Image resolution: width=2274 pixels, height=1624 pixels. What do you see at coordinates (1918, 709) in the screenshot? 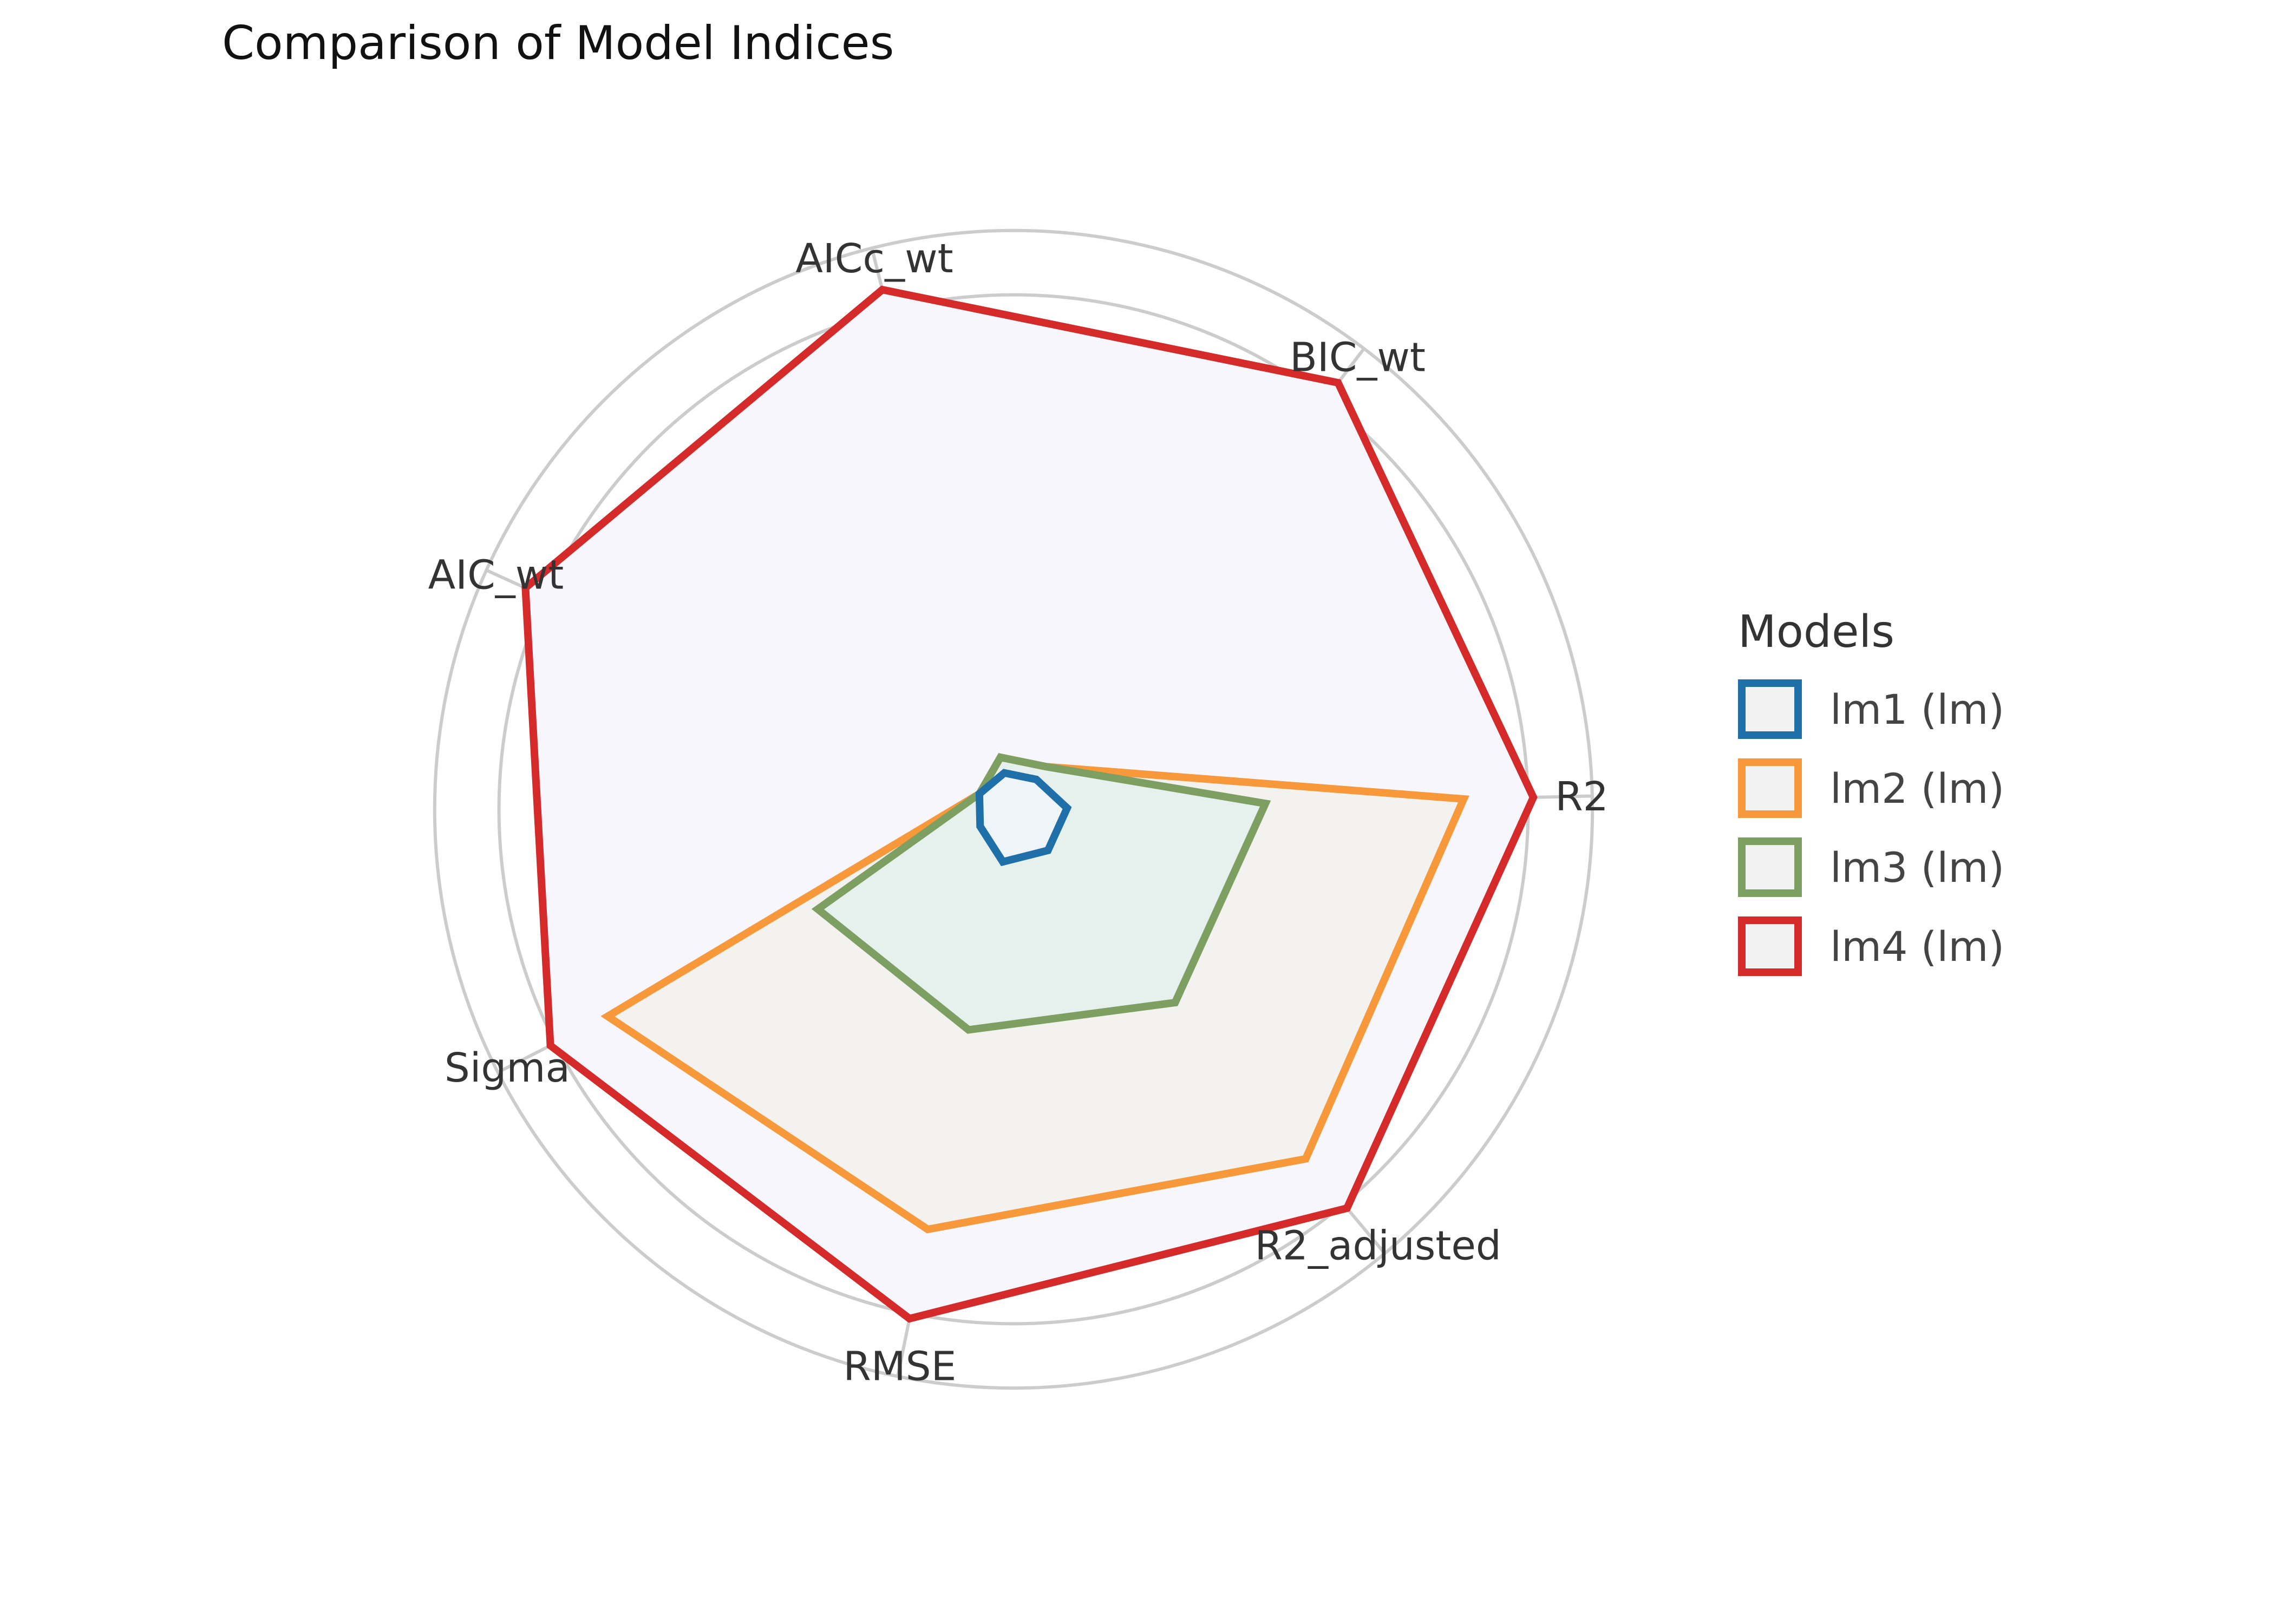
I see `legend-label-lm1: lm1 (lm)` at bounding box center [1918, 709].